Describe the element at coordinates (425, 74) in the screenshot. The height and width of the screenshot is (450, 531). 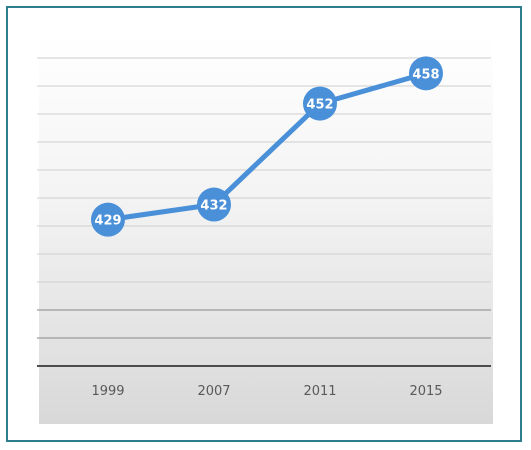
I see `data-label-2015: 458` at that location.